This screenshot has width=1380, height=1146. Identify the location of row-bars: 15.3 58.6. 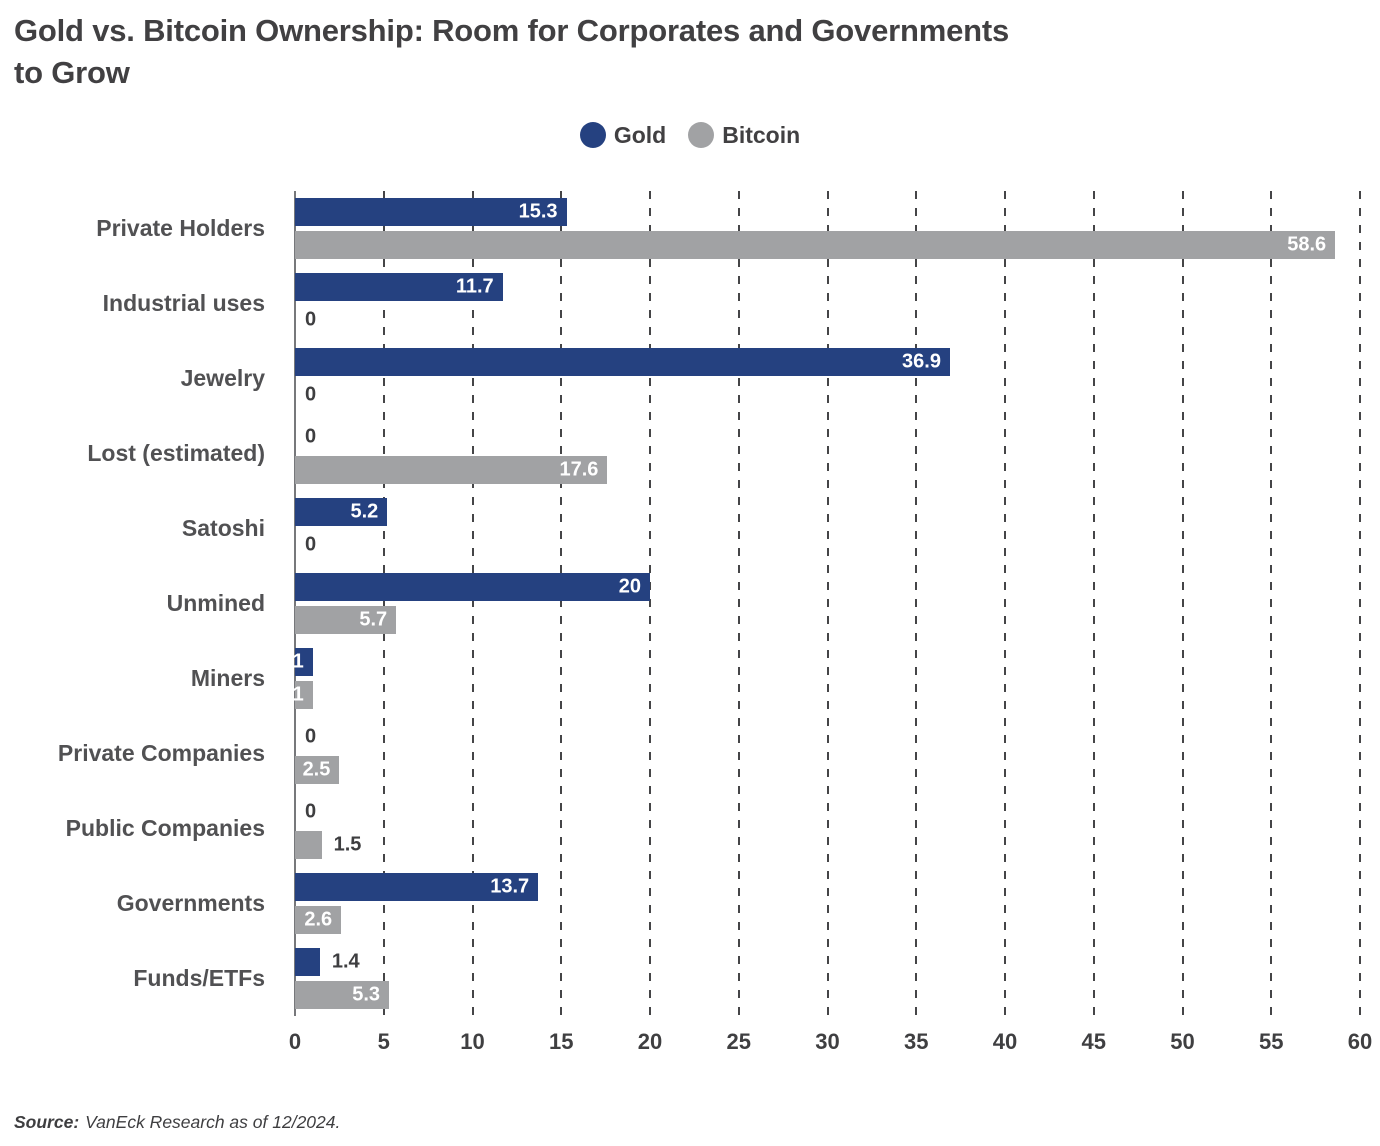
(827, 228).